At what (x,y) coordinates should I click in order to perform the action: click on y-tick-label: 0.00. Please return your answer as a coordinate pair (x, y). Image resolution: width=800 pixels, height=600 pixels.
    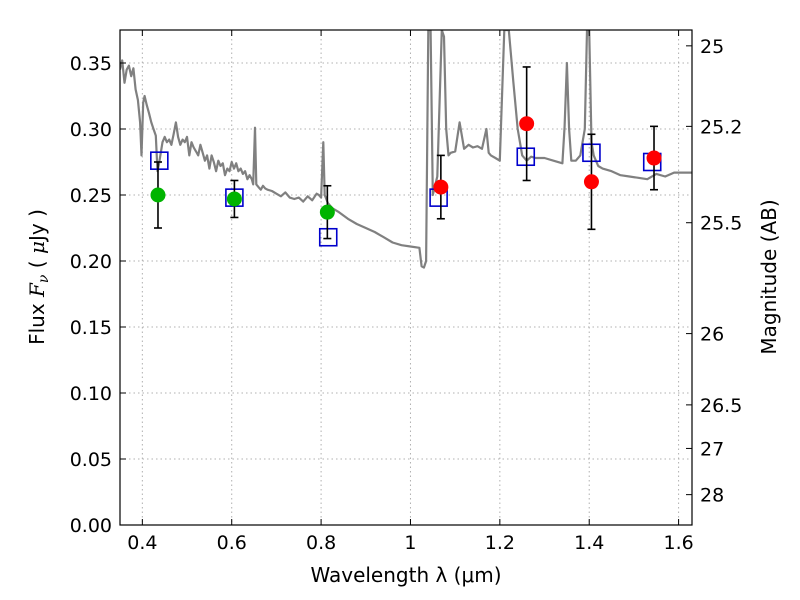
    Looking at the image, I should click on (91, 526).